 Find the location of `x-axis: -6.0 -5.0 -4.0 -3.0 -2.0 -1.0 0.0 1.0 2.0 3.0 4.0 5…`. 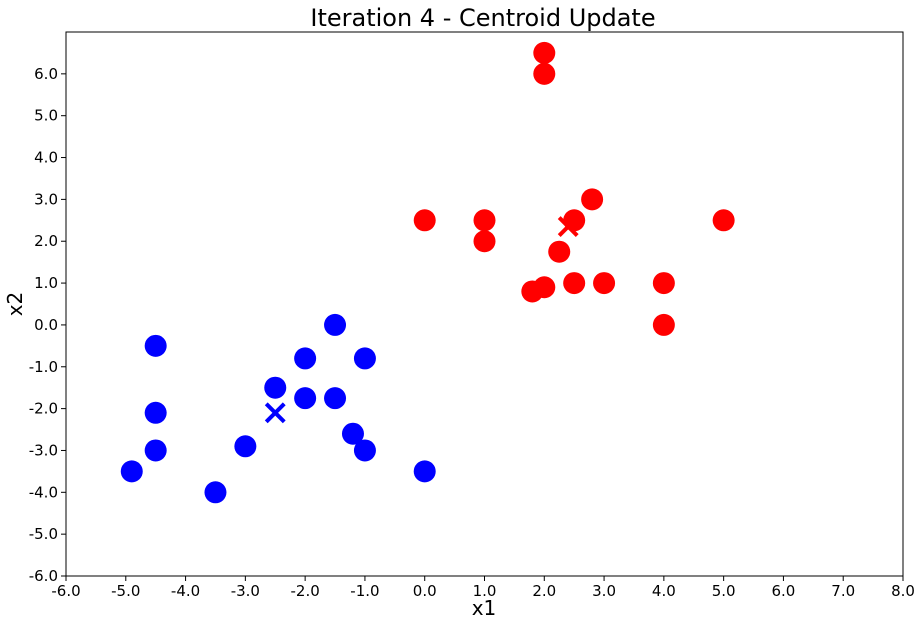

x-axis: -6.0 -5.0 -4.0 -3.0 -2.0 -1.0 0.0 1.0 2.0 3.0 4.0 5… is located at coordinates (483, 588).